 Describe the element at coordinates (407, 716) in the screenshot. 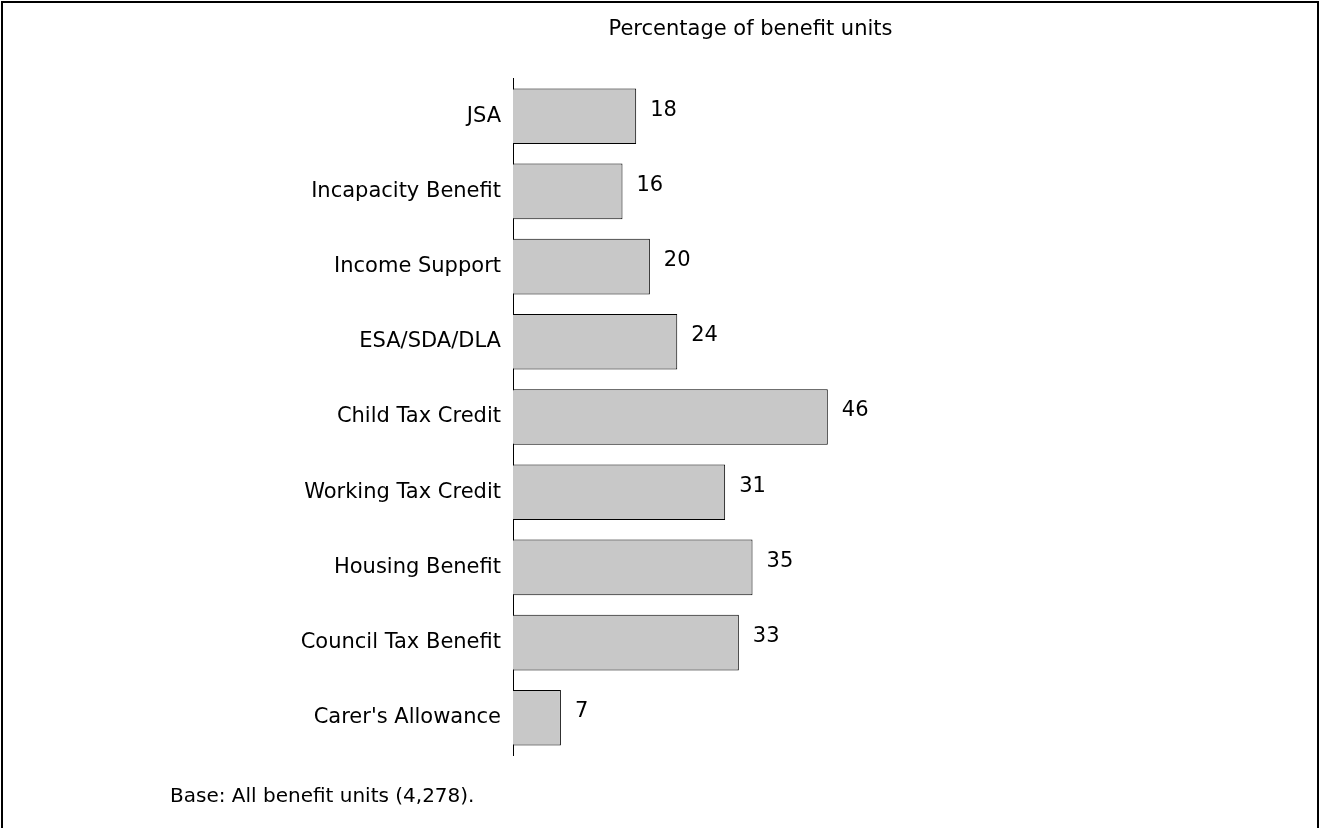

I see `y-tick-label: Carer's Allowance` at that location.